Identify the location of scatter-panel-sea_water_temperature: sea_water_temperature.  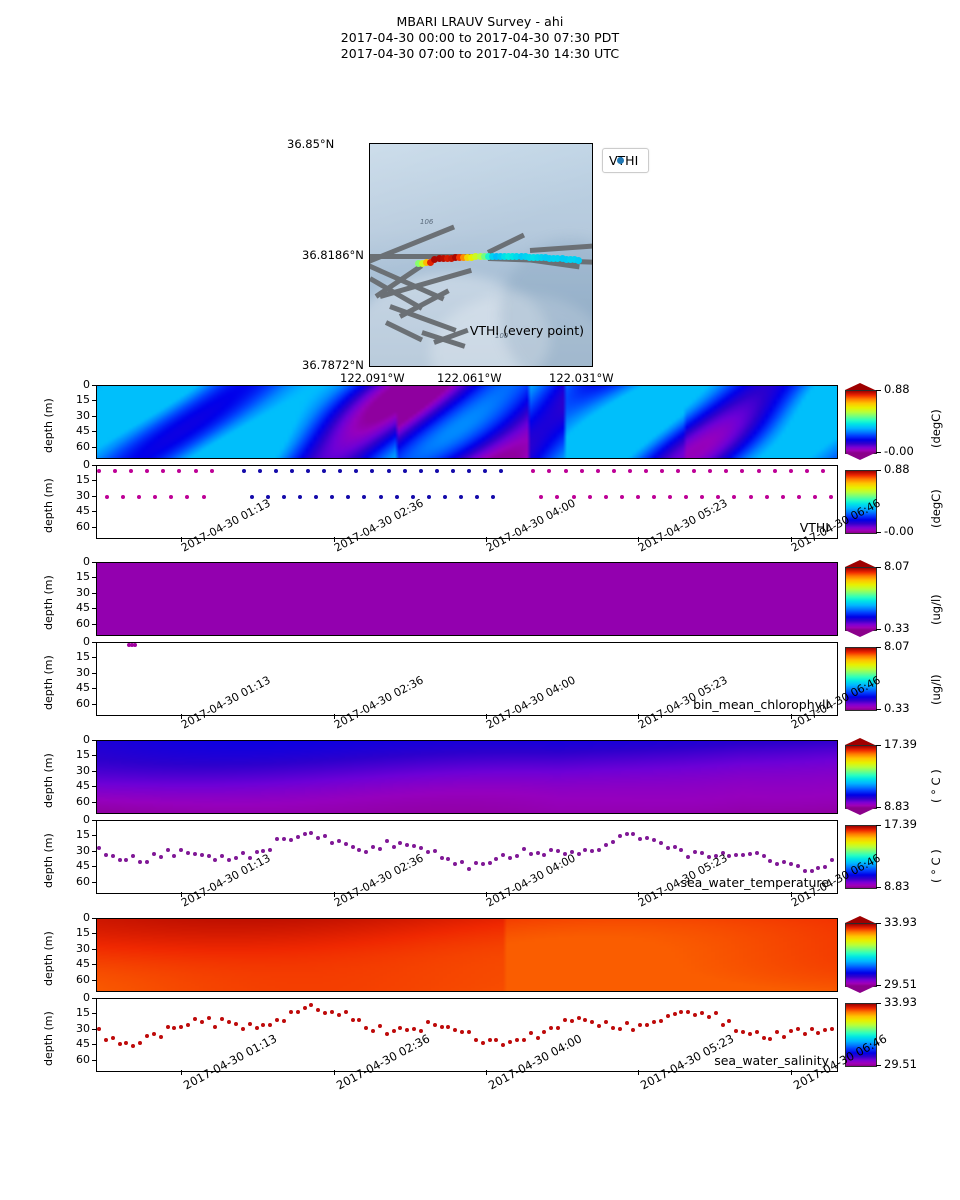
(467, 857).